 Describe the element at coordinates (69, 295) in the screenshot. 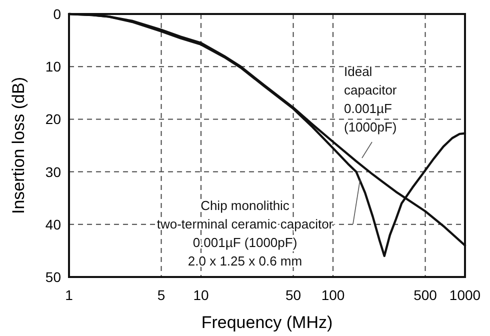

I see `x-tick-label: 1` at that location.